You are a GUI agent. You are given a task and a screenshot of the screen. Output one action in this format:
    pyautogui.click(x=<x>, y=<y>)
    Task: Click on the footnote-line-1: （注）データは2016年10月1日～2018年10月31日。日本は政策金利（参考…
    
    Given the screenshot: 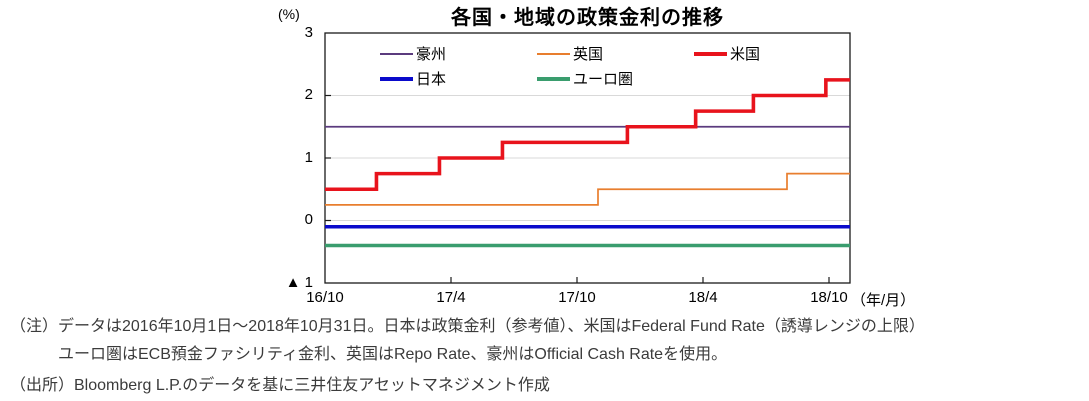 What is the action you would take?
    pyautogui.click(x=467, y=326)
    